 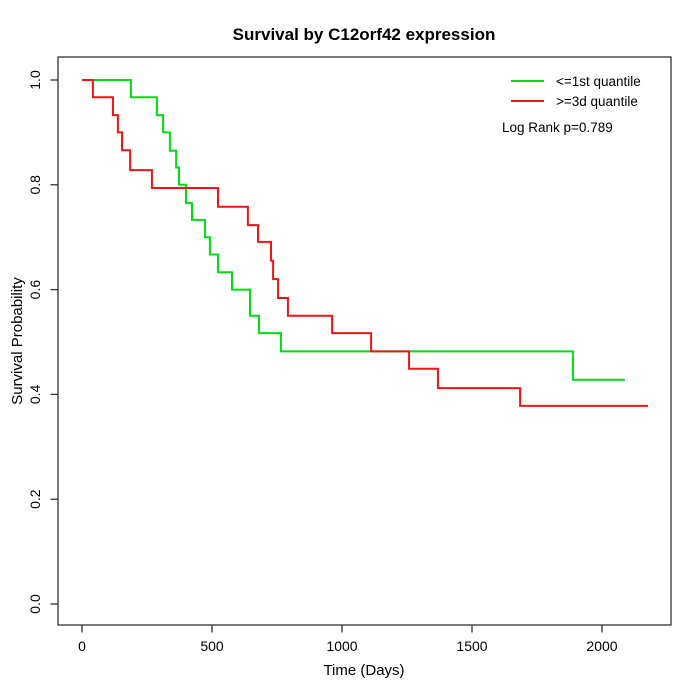 I want to click on y-tick-label: 1.0, so click(x=35, y=80).